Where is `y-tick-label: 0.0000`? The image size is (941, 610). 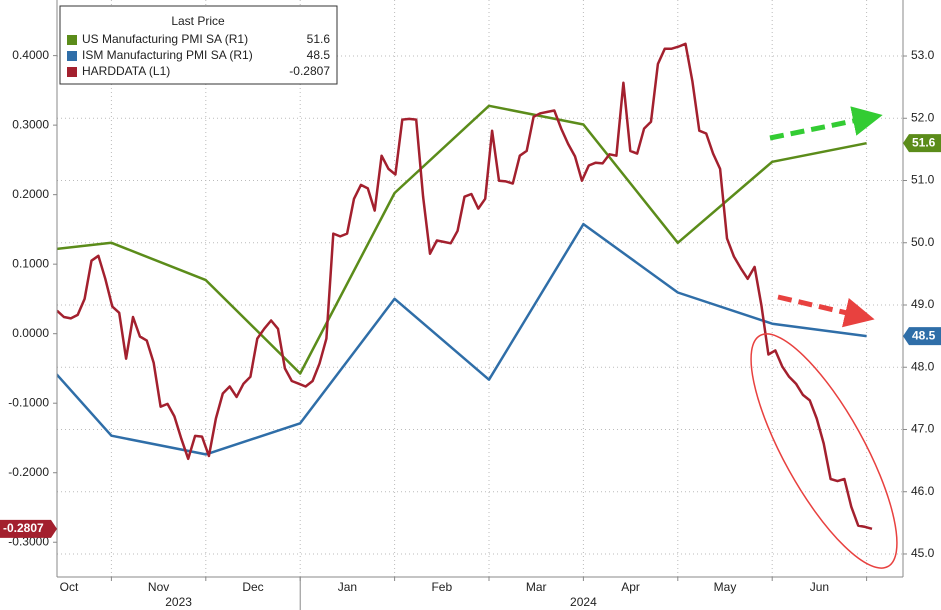 y-tick-label: 0.0000 is located at coordinates (30, 333).